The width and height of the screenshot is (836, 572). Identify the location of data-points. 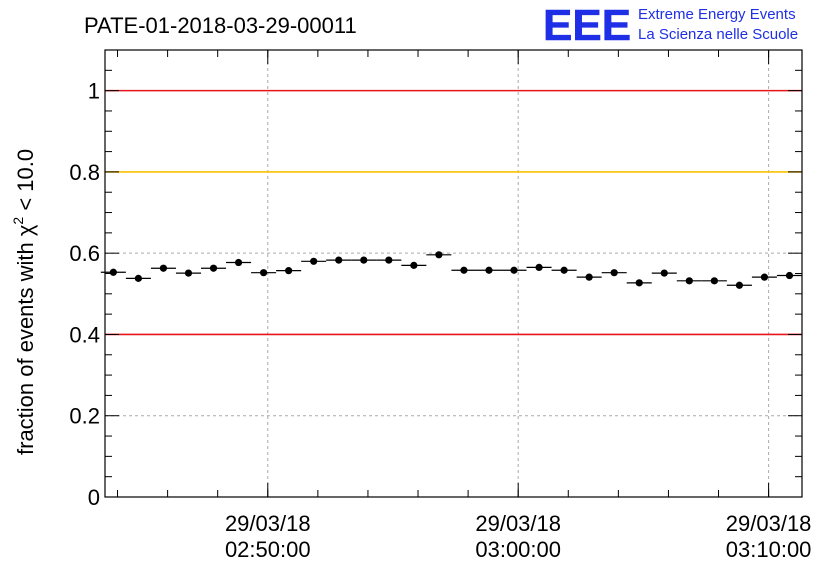
(451, 270).